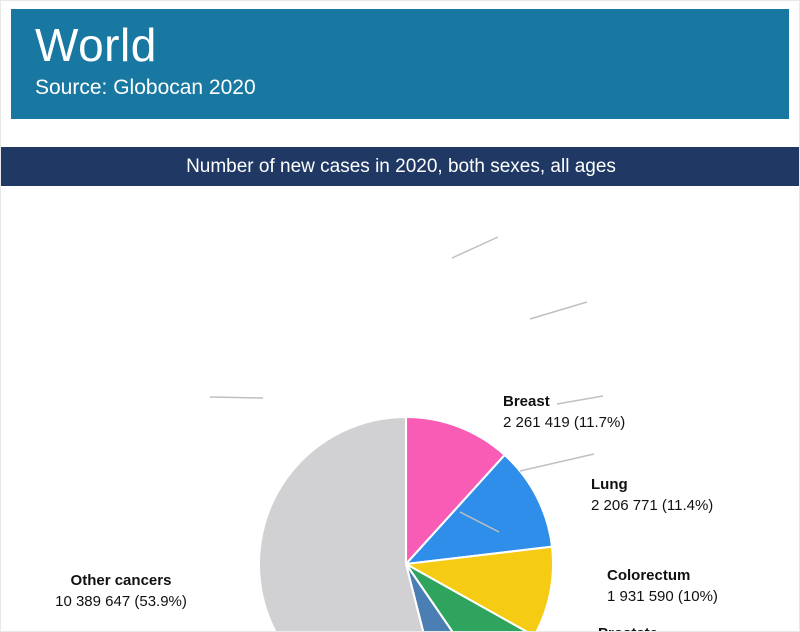 This screenshot has width=800, height=632. Describe the element at coordinates (121, 601) in the screenshot. I see `slice-value: 10 389 647 (53.9%)` at that location.